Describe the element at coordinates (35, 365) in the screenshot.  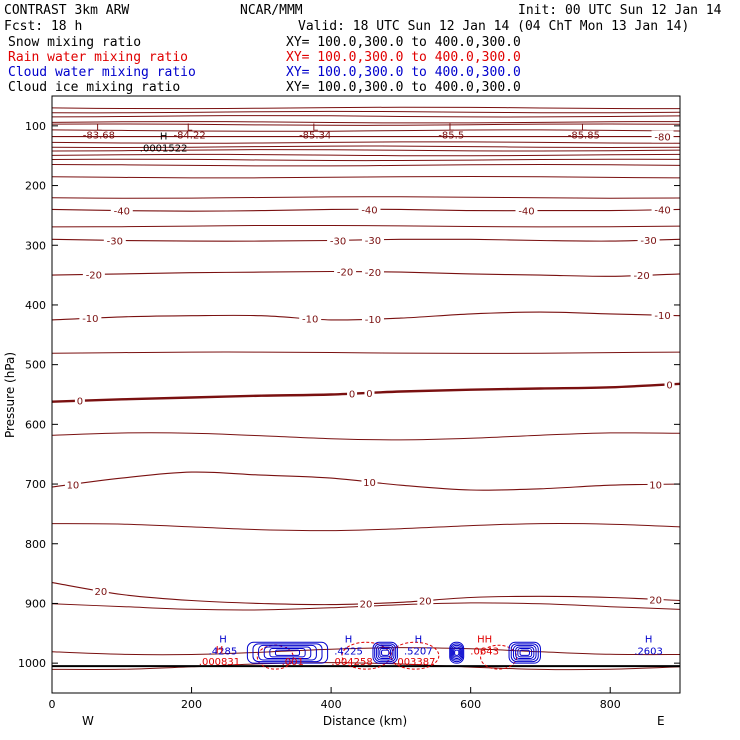
I see `y-tick-label: 500` at that location.